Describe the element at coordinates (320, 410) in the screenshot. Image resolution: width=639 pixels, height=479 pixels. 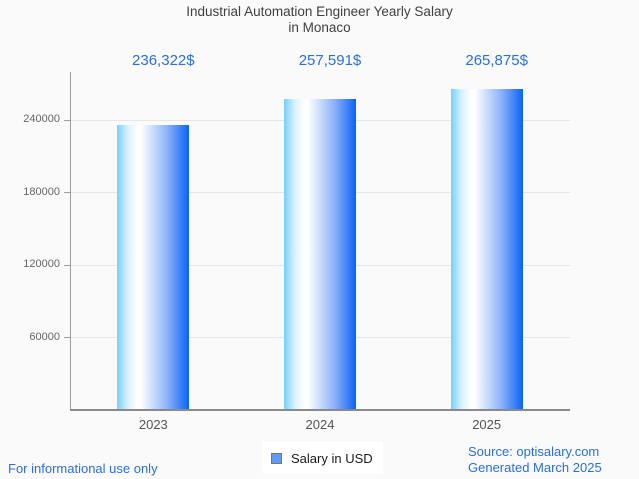
I see `x-axis-line` at that location.